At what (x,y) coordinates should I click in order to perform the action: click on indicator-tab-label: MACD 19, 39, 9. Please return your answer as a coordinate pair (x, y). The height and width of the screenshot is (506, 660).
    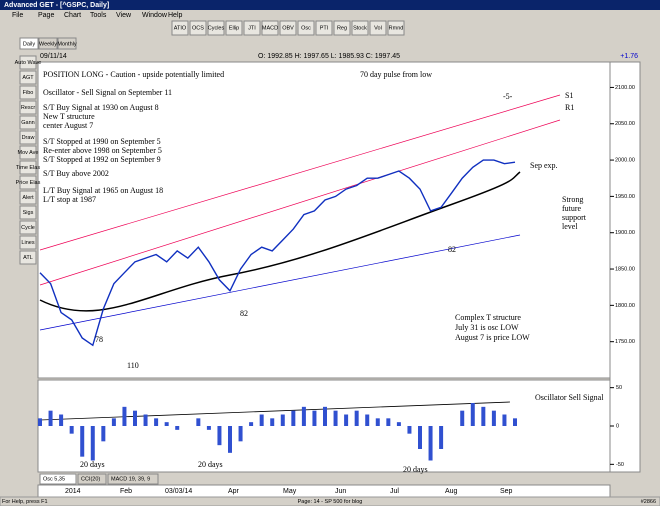
    Looking at the image, I should click on (130, 479).